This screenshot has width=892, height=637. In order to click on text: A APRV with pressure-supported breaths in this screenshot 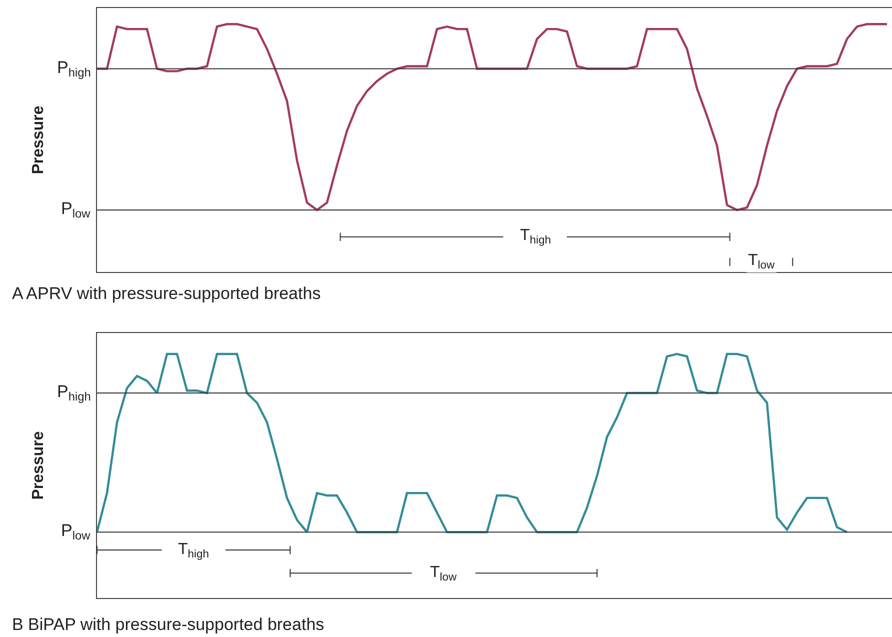, I will do `click(166, 293)`.